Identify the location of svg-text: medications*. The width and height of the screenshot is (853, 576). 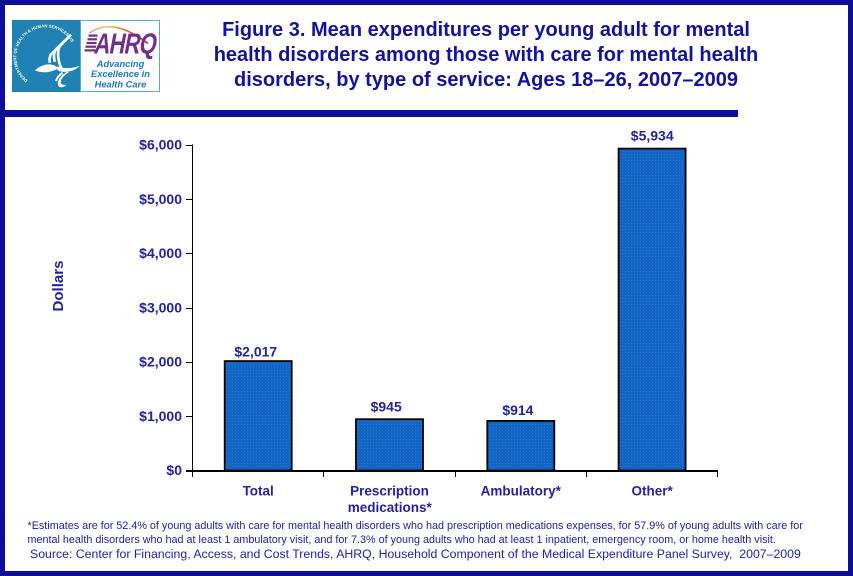
(390, 507).